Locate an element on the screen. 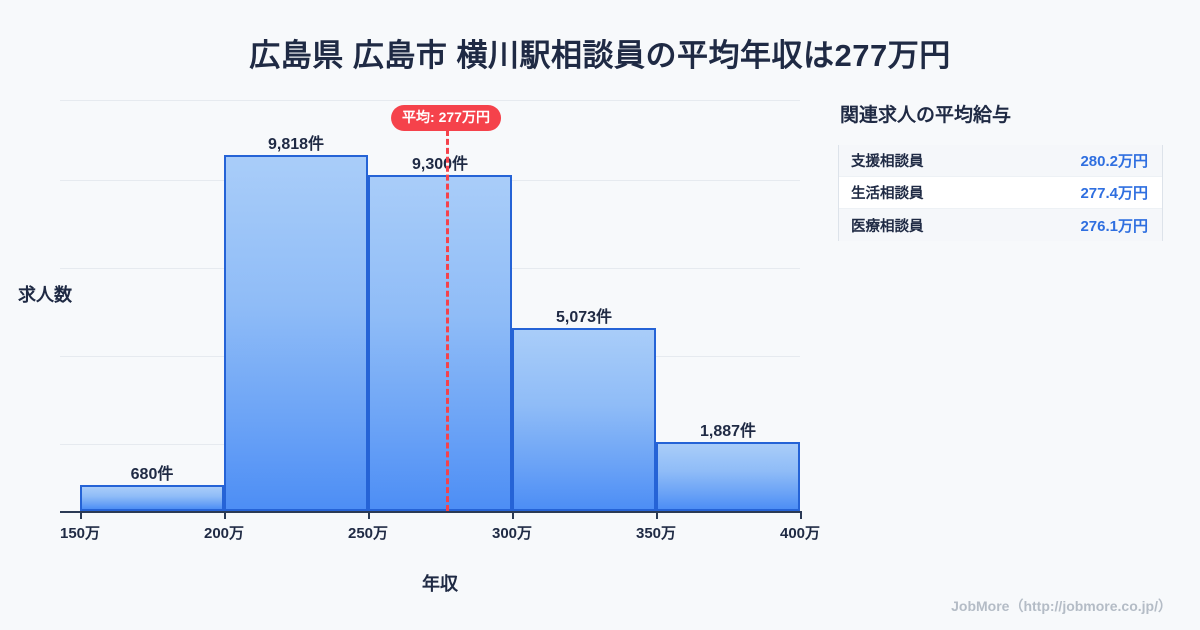 Image resolution: width=1200 pixels, height=630 pixels. bar-value-label: 1,887件 is located at coordinates (728, 431).